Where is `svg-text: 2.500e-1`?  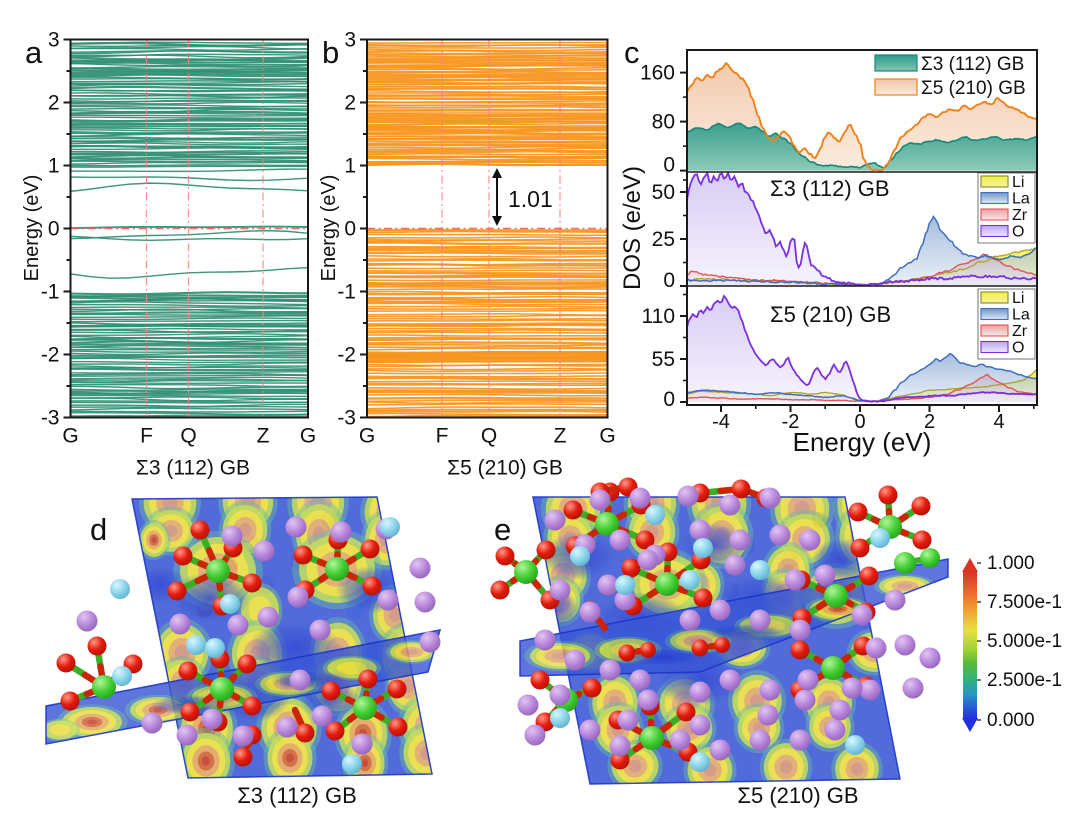 svg-text: 2.500e-1 is located at coordinates (1024, 680).